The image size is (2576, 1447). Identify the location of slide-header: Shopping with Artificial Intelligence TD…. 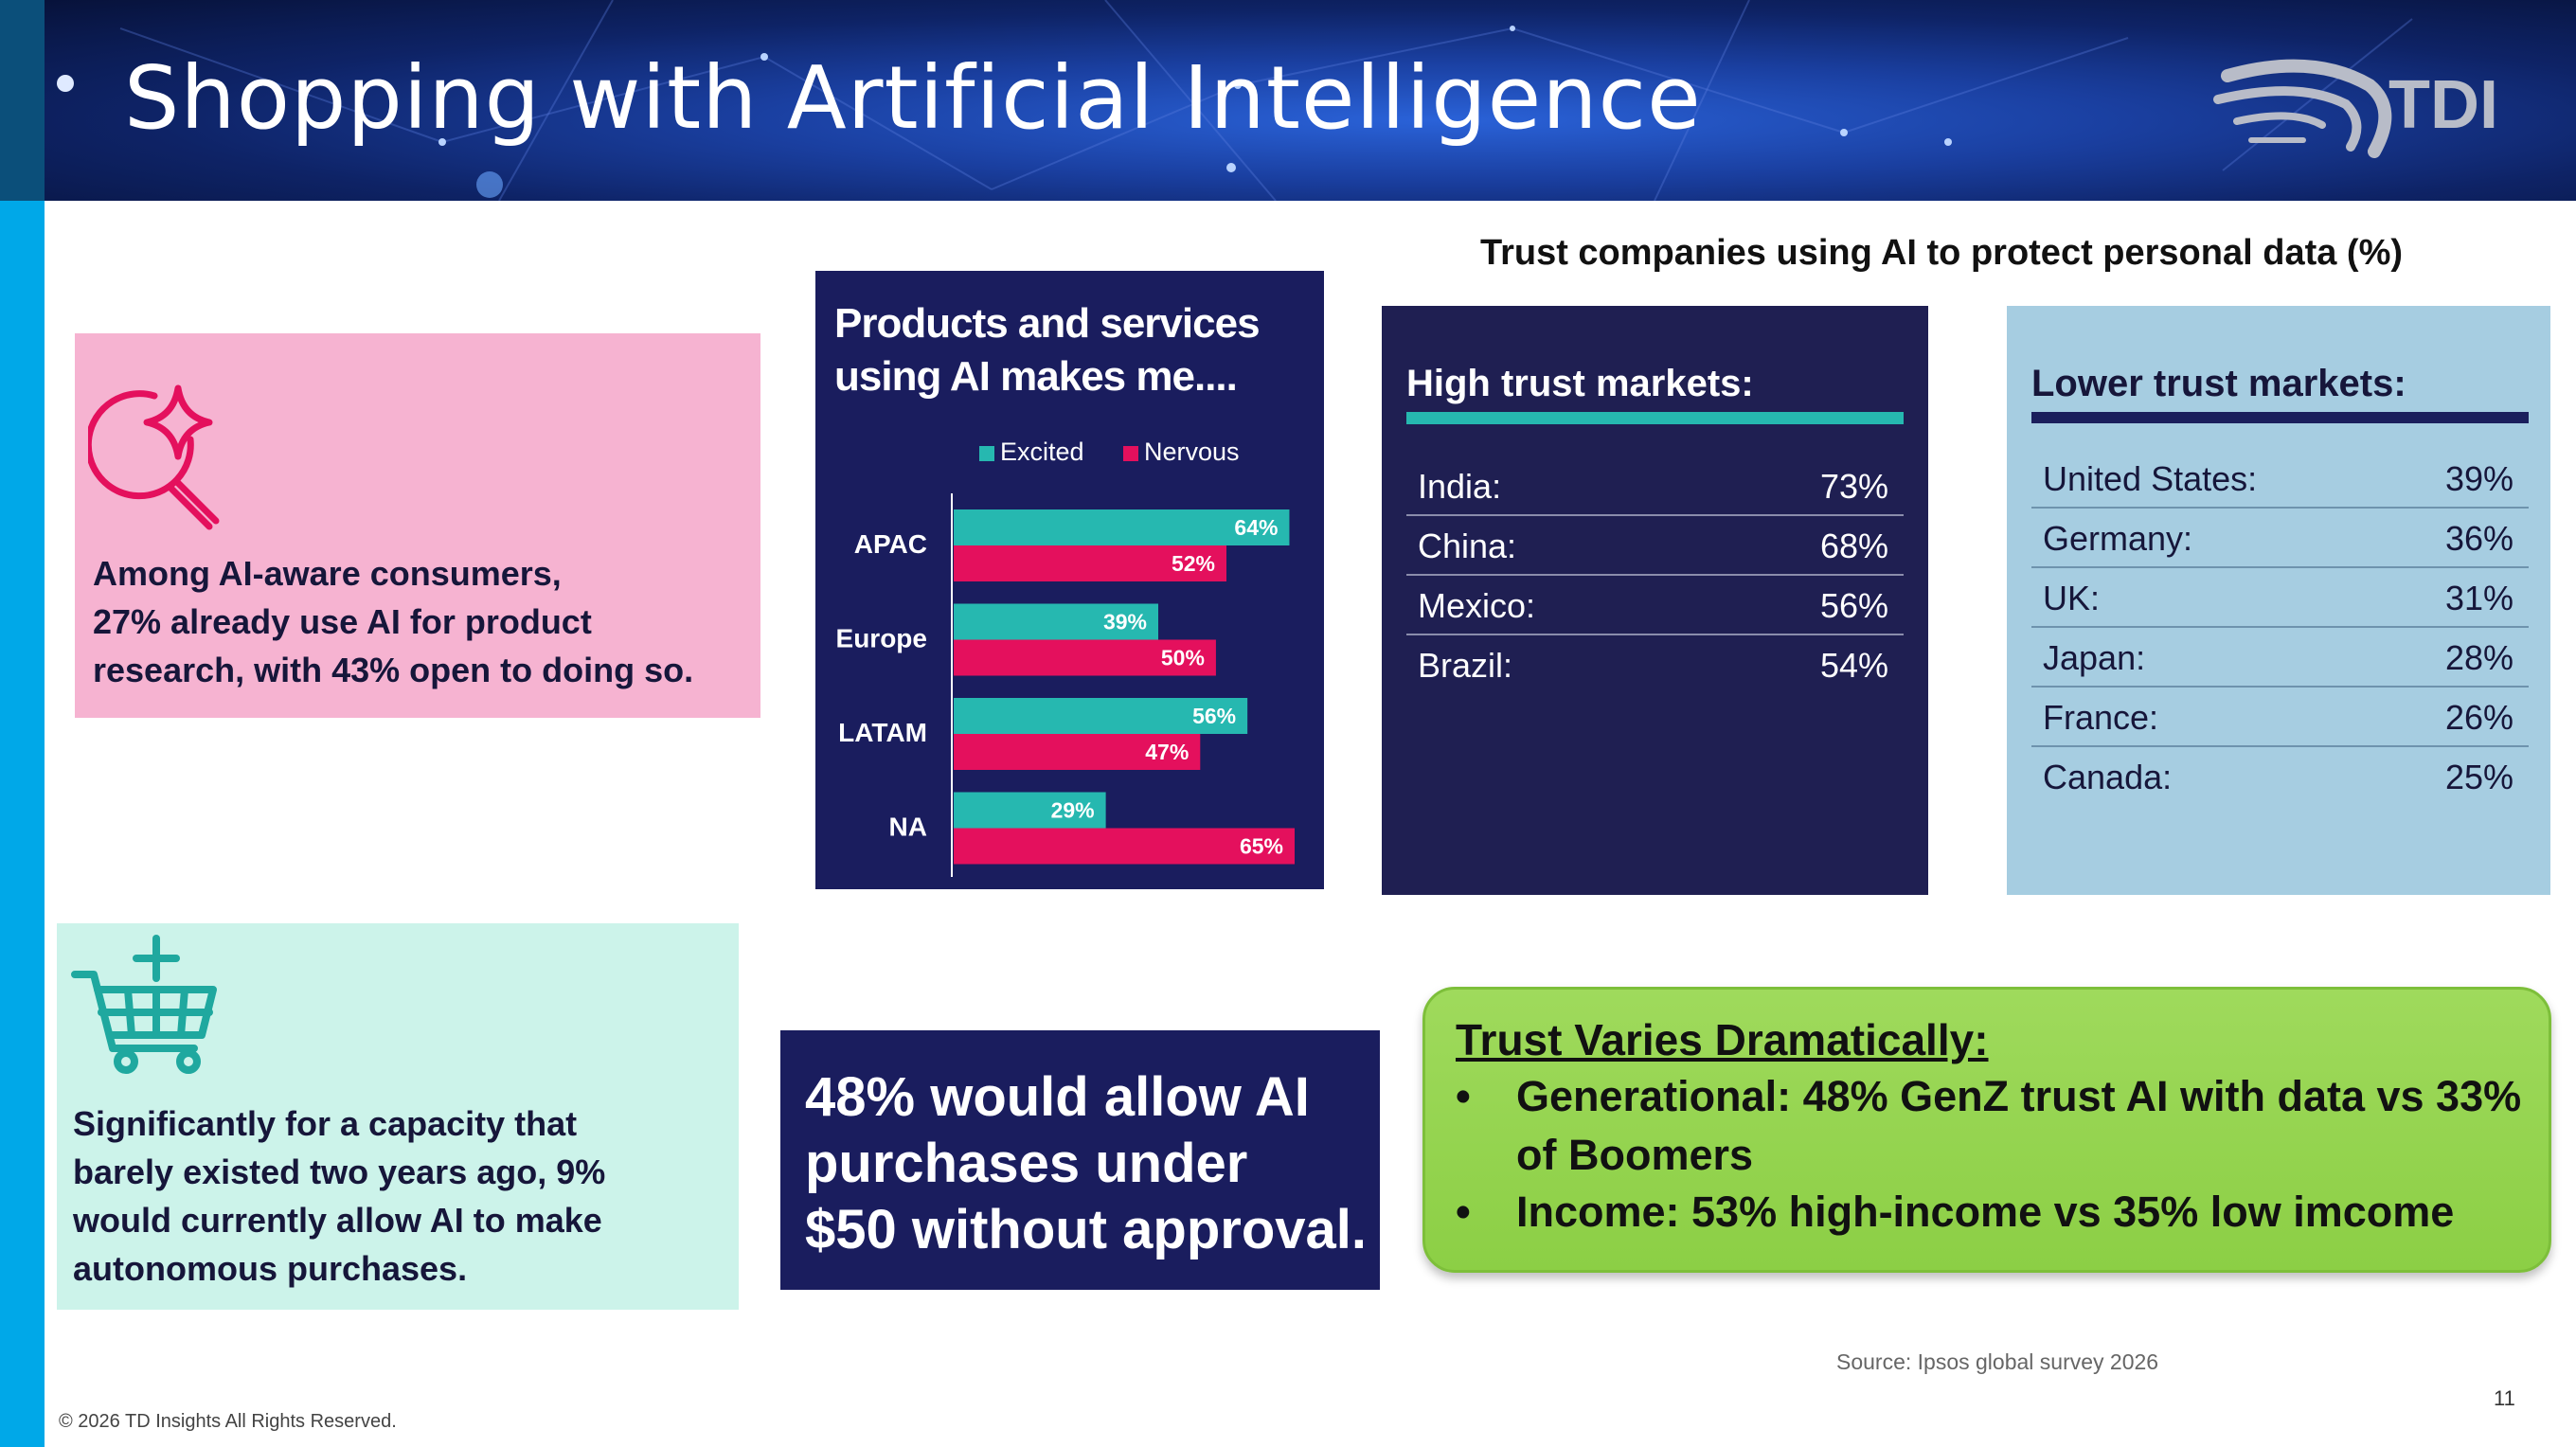
(1310, 100).